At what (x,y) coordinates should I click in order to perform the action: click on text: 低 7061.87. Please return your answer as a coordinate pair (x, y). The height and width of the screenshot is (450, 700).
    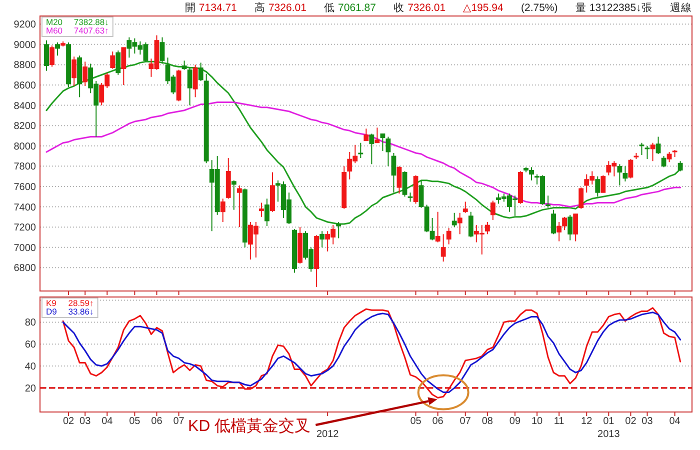
    Looking at the image, I should click on (350, 8).